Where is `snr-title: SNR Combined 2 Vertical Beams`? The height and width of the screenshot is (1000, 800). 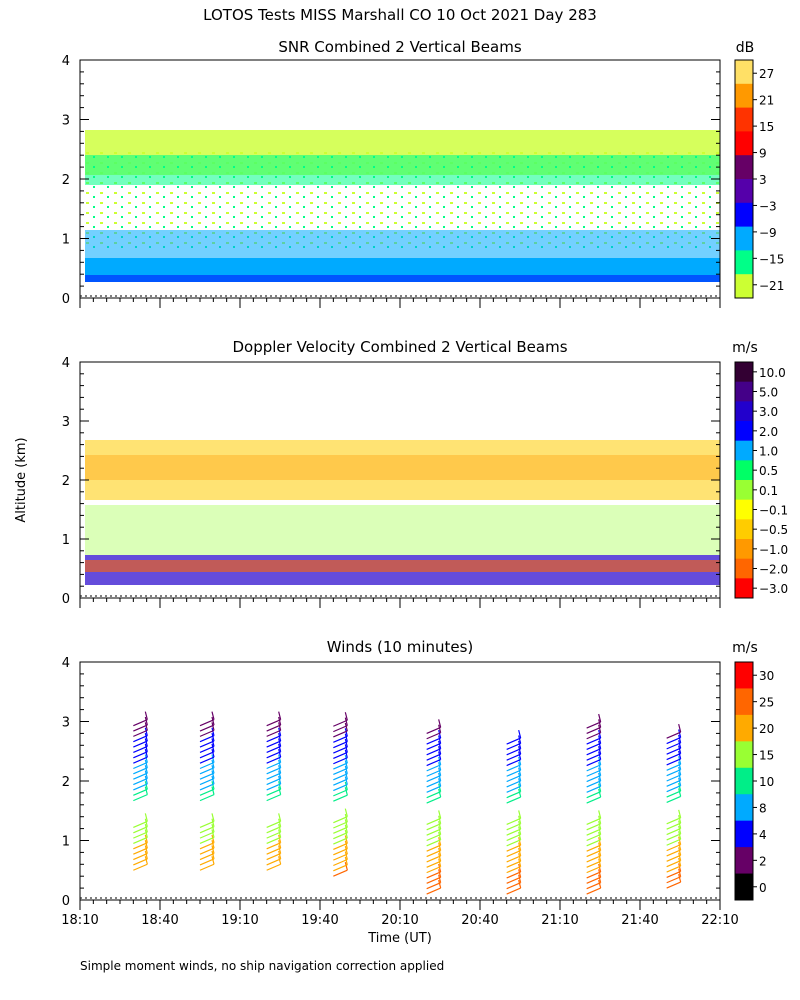 snr-title: SNR Combined 2 Vertical Beams is located at coordinates (399, 47).